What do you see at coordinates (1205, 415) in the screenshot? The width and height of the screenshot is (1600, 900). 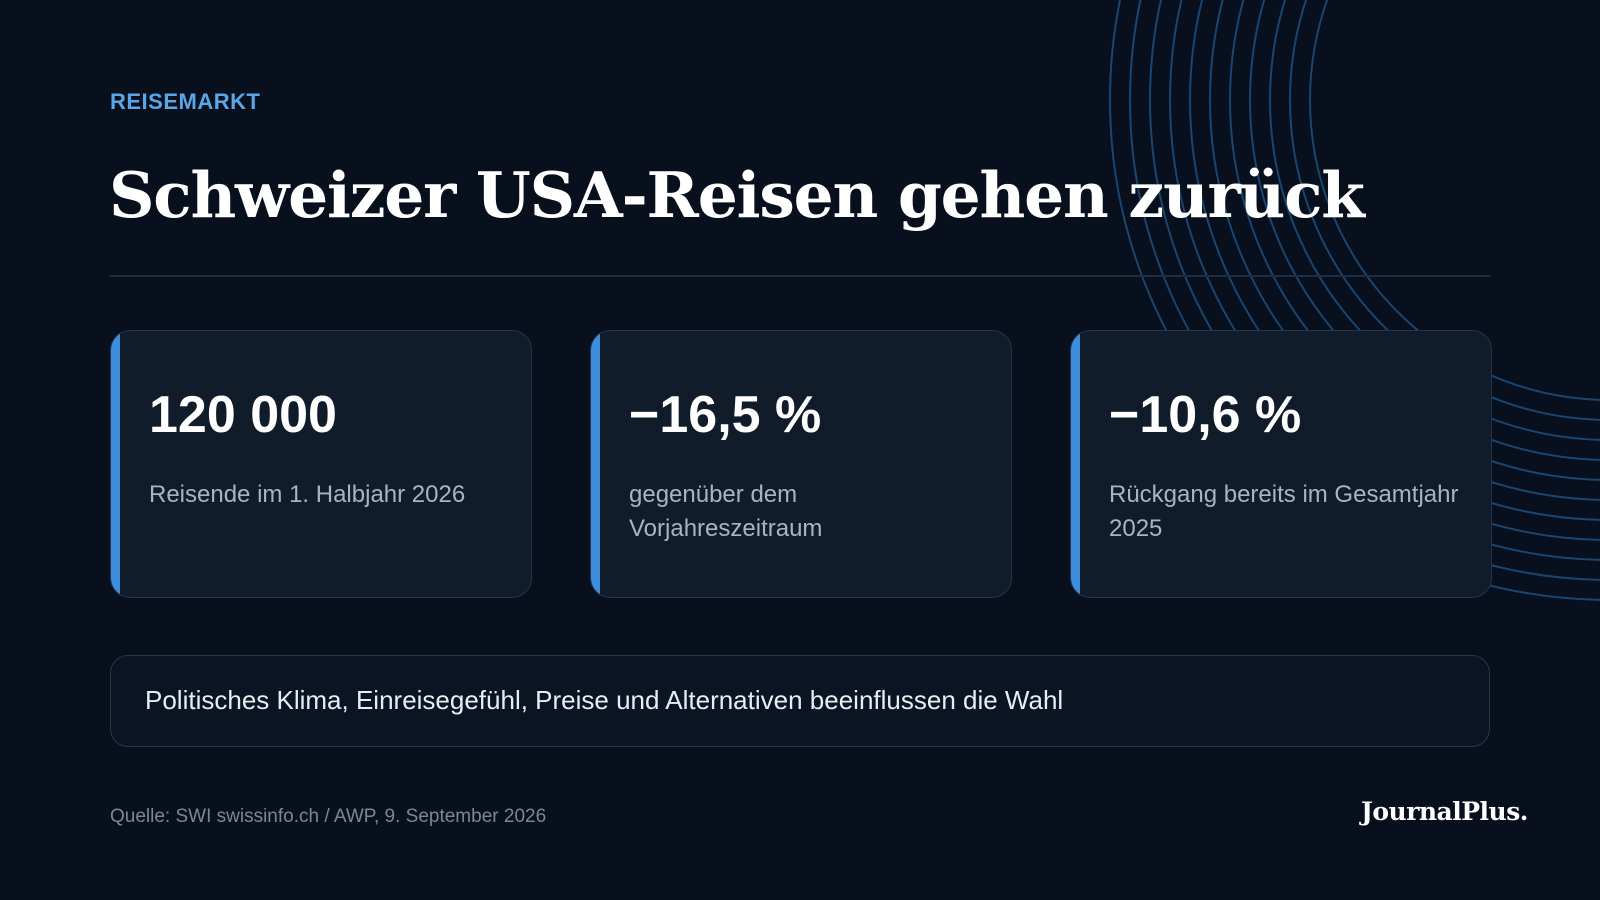 I see `stat-value: −10,6 %` at bounding box center [1205, 415].